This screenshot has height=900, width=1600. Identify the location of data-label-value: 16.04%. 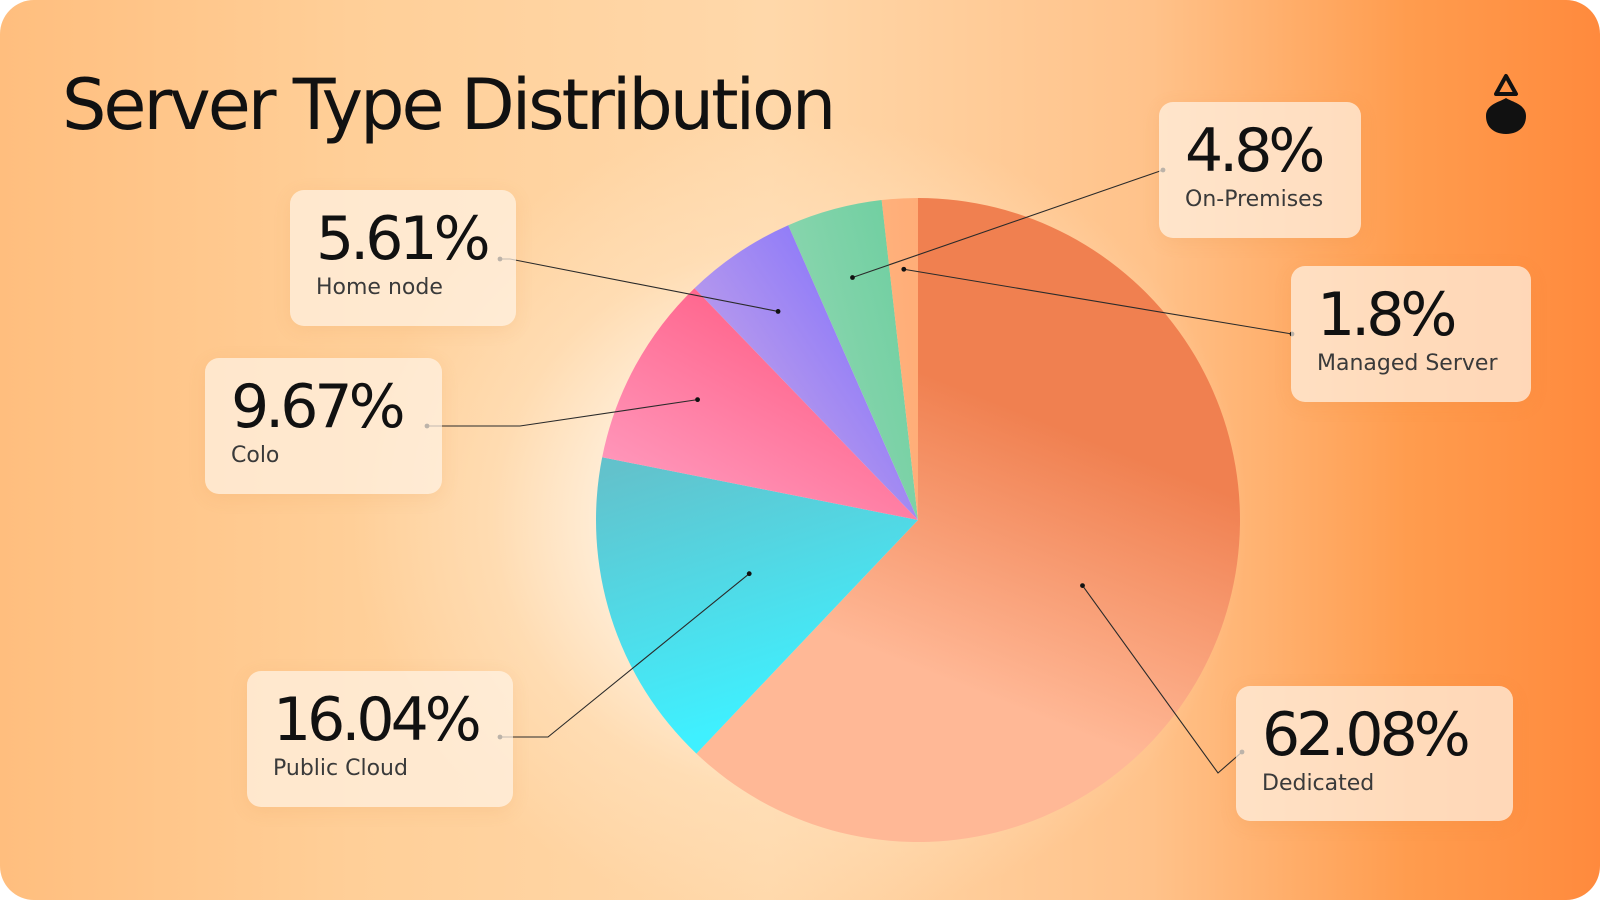
(377, 720).